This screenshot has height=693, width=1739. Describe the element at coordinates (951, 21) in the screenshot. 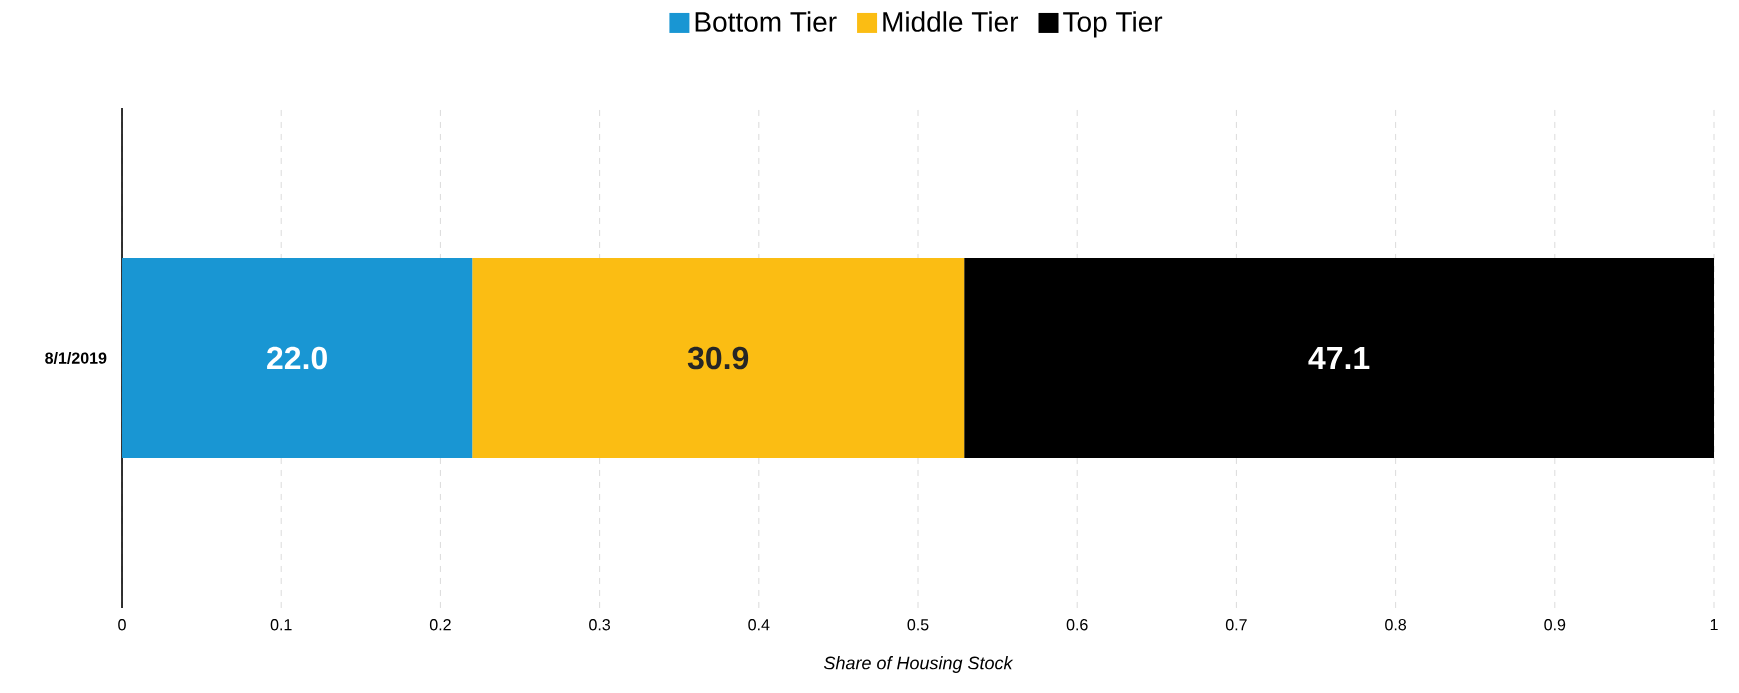

I see `legend-label: Middle Tier` at that location.